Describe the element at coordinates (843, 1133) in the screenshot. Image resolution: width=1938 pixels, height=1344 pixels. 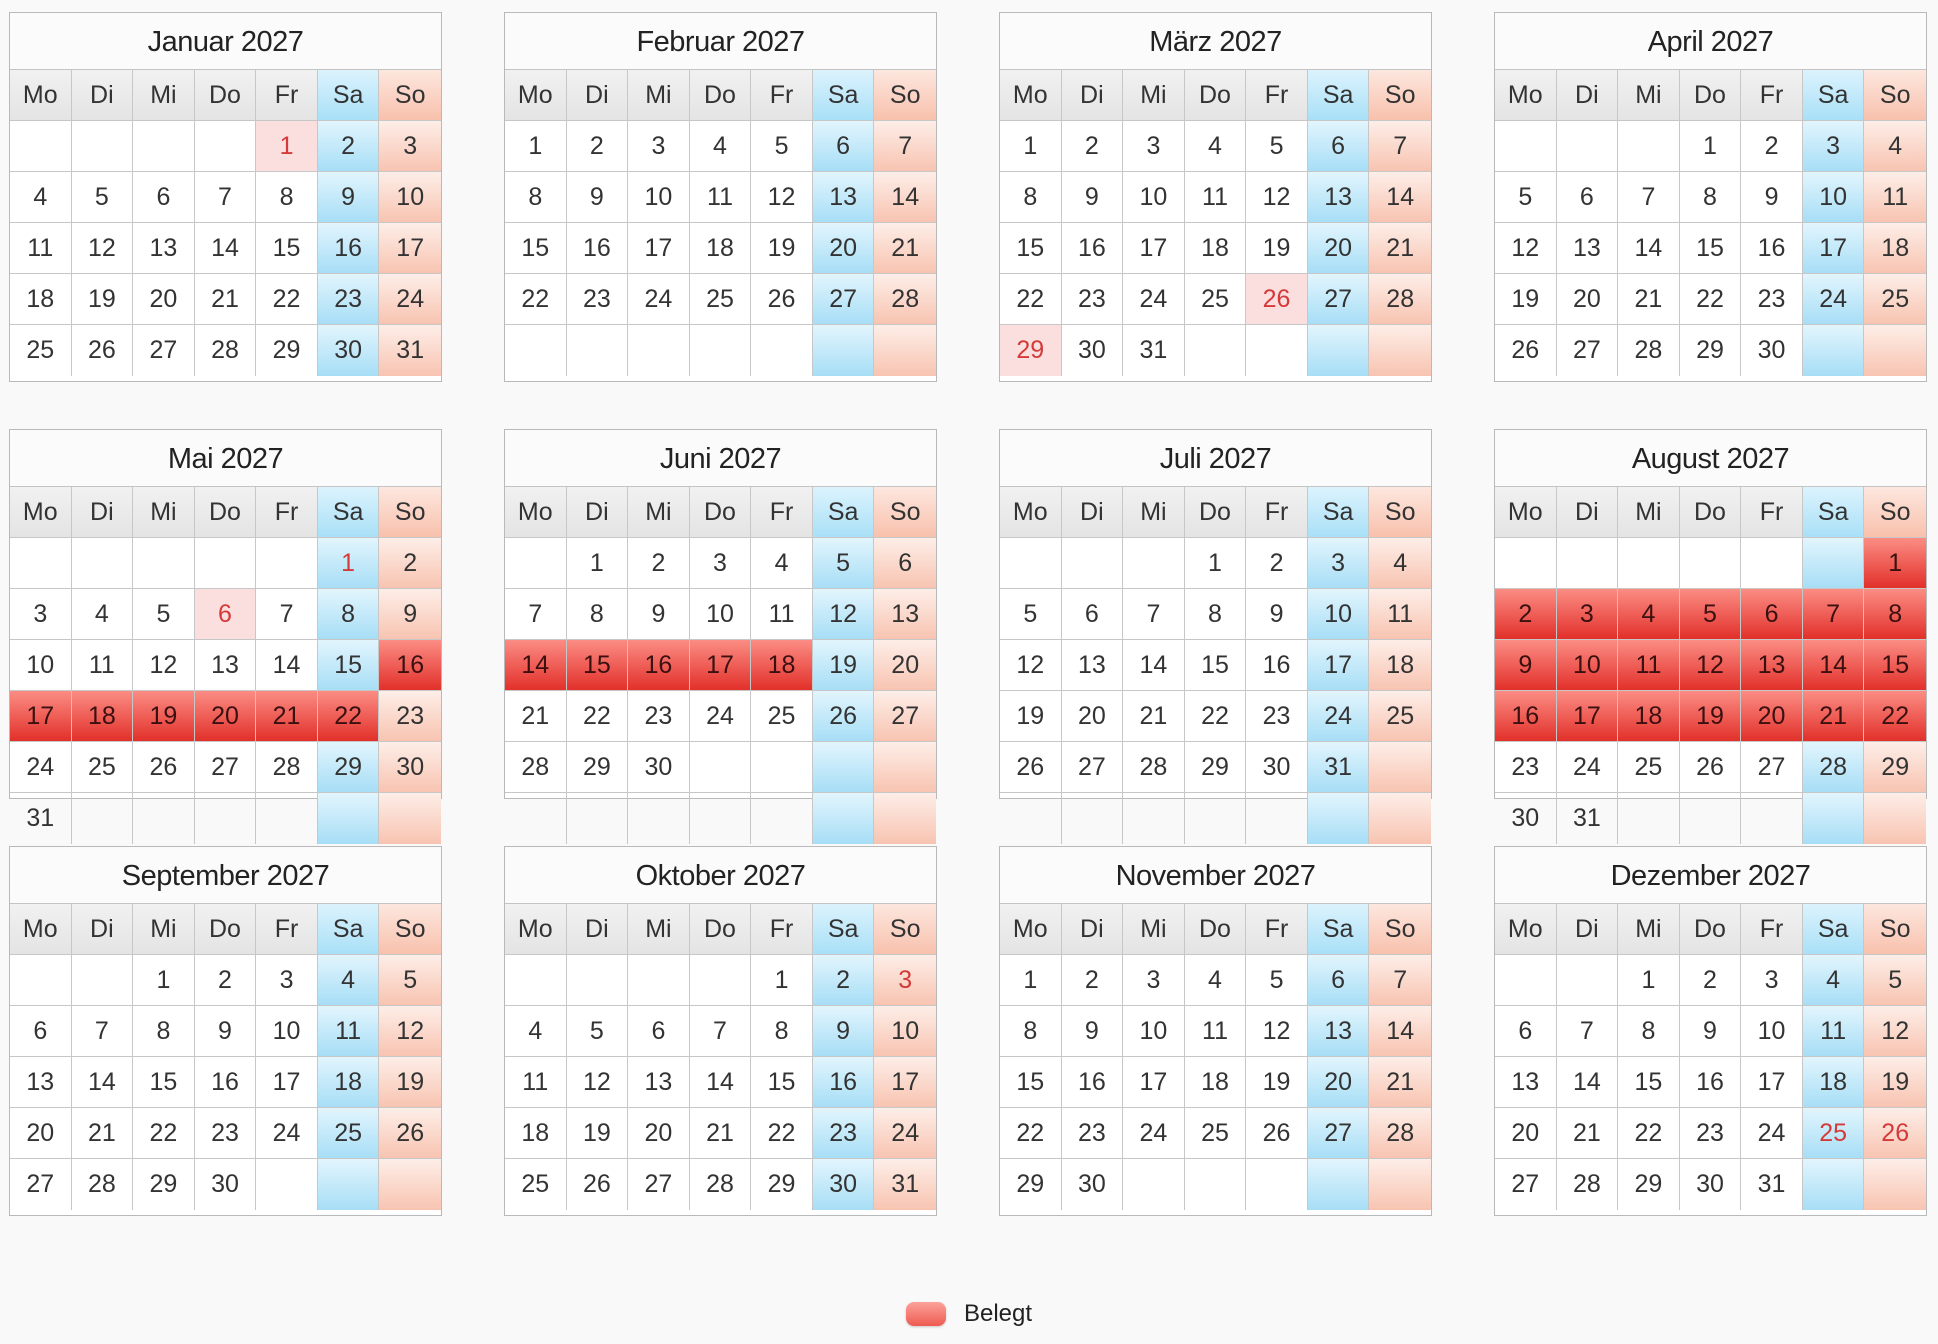
I see `day-cell: 23` at that location.